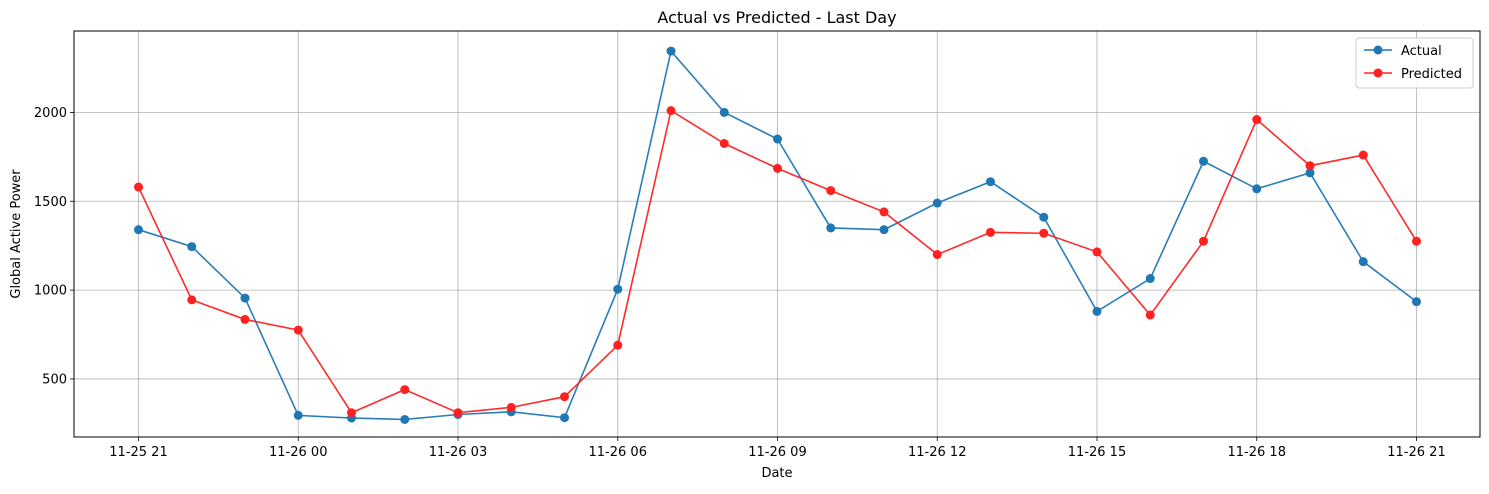 This screenshot has height=494, width=1489. Describe the element at coordinates (54, 379) in the screenshot. I see `y-tick-label: 500` at that location.